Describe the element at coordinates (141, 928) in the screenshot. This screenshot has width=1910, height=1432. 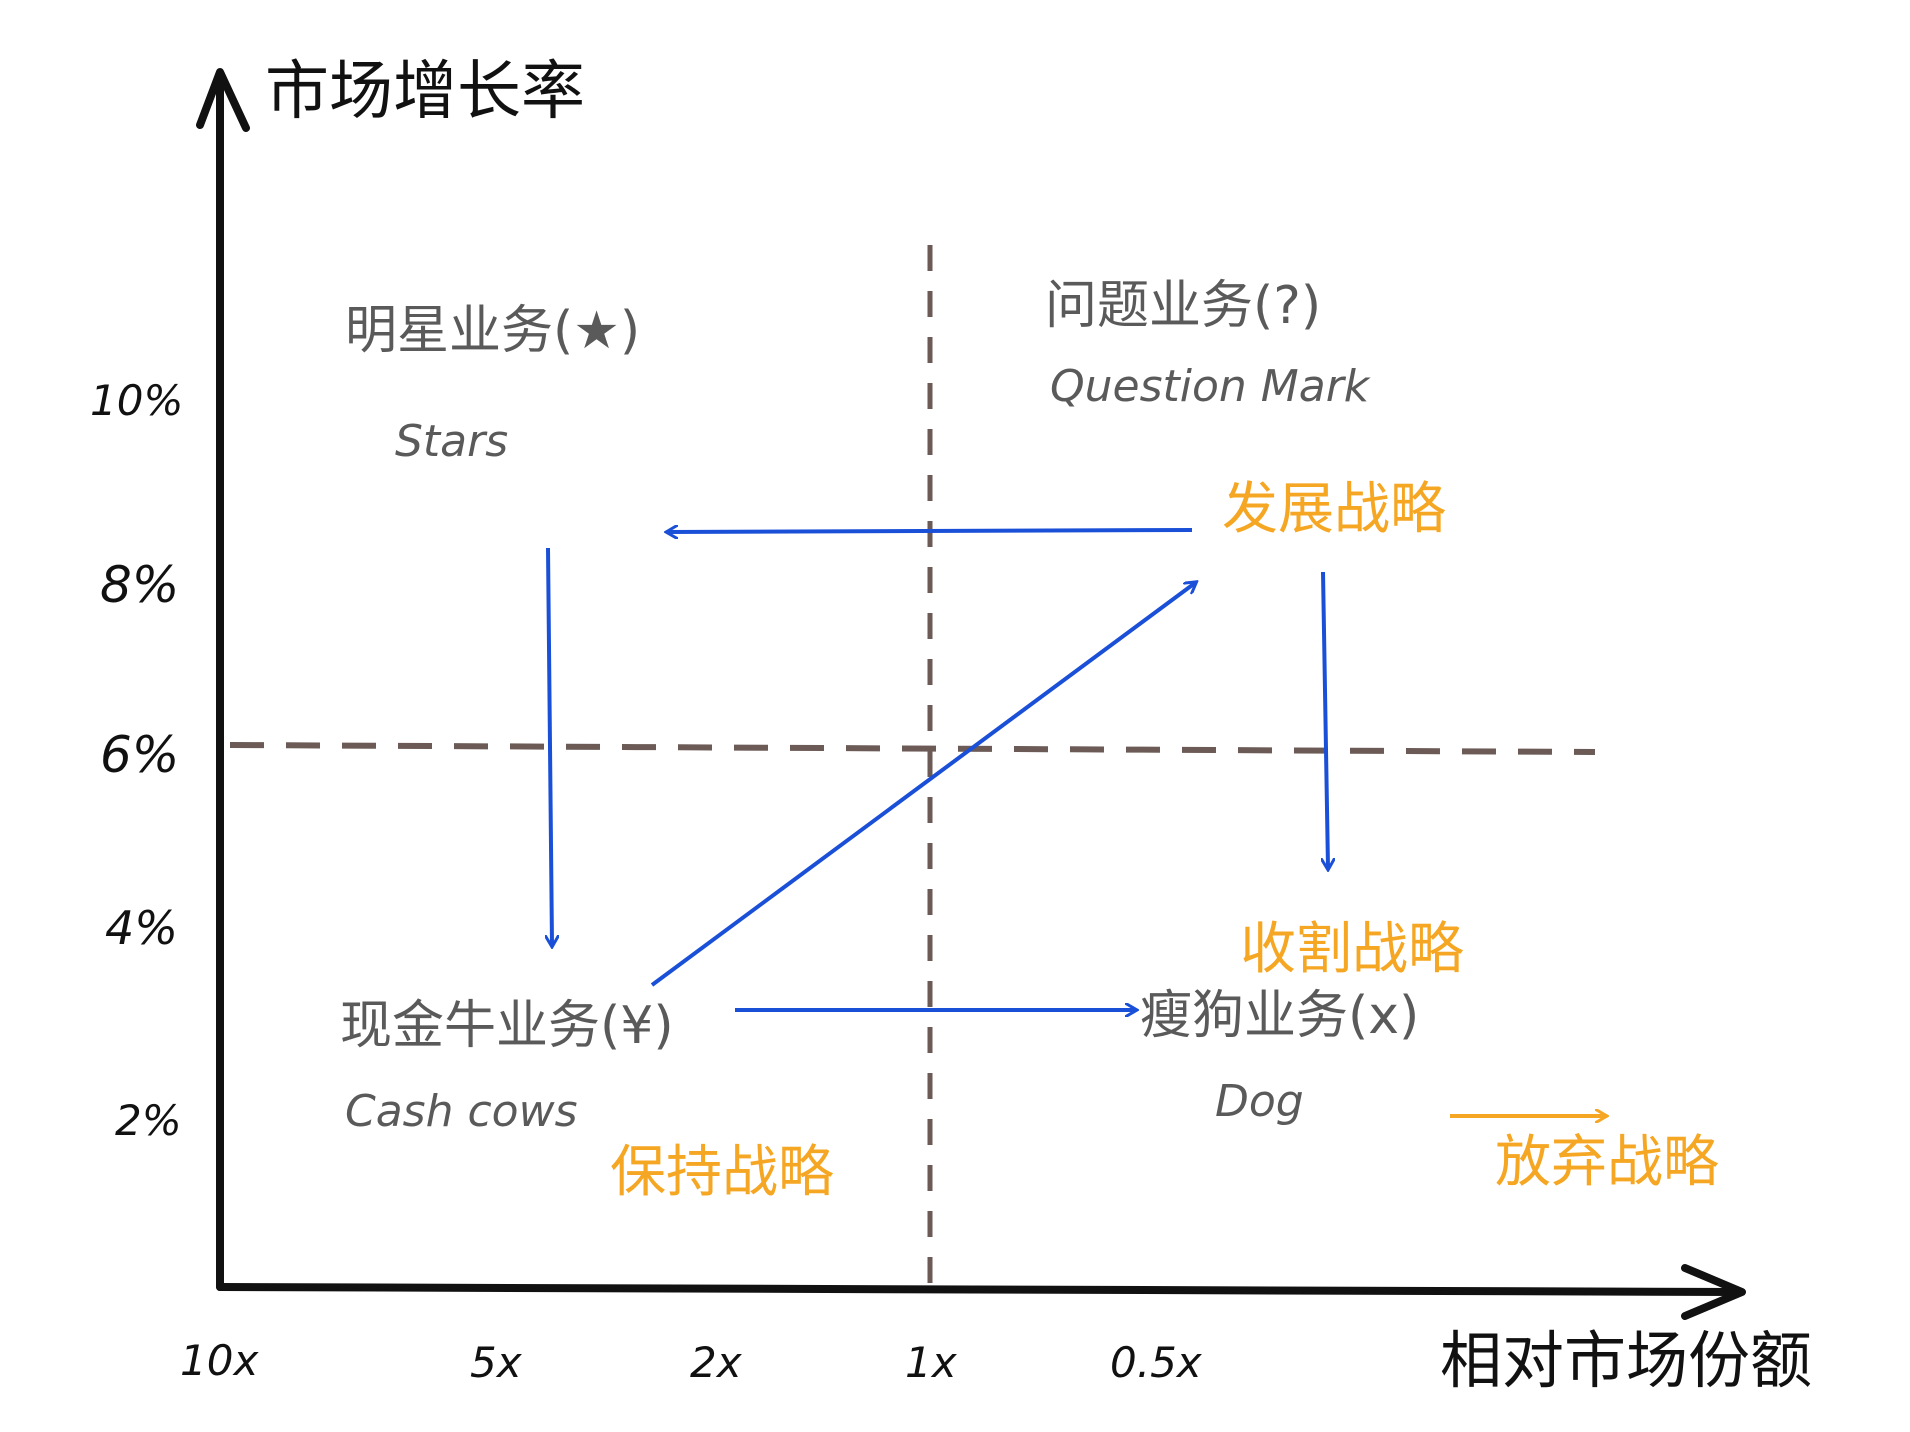
I see `y-tick-4: 4%` at that location.